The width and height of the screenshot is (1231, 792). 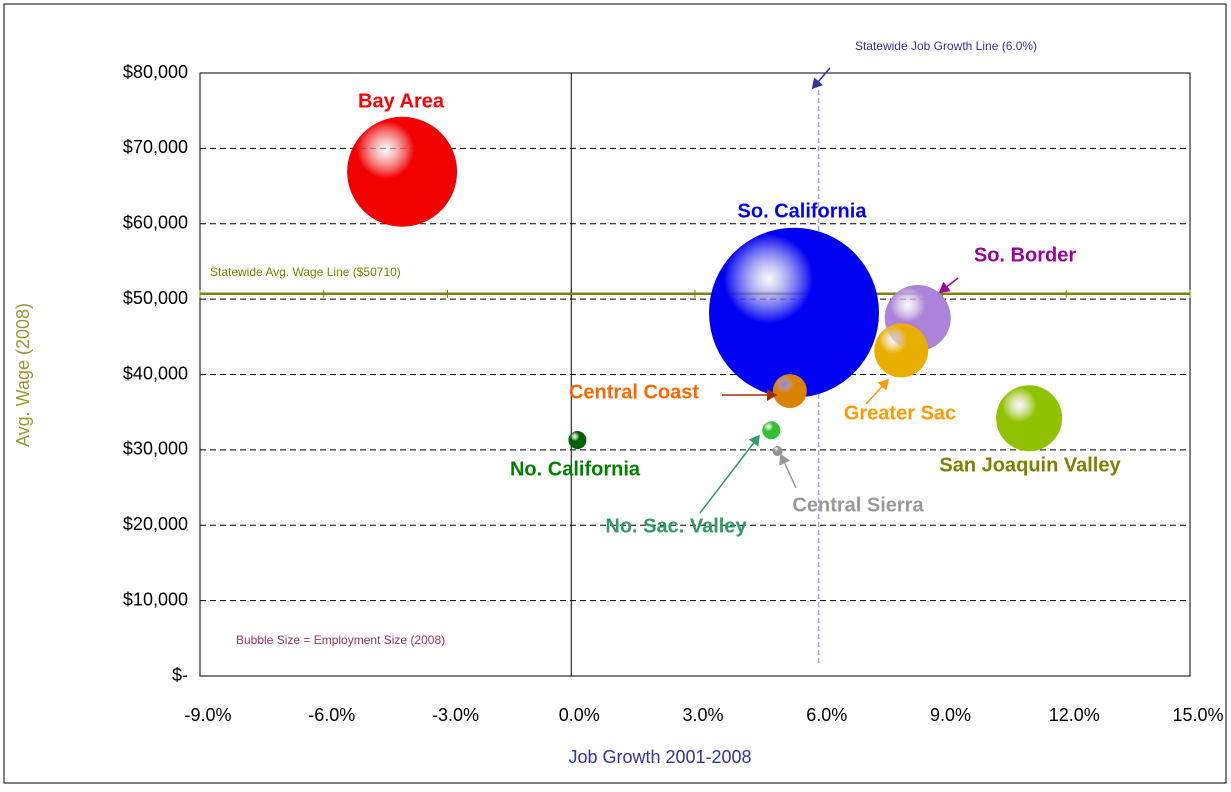 What do you see at coordinates (155, 147) in the screenshot?
I see `y-tick-label: $70,000` at bounding box center [155, 147].